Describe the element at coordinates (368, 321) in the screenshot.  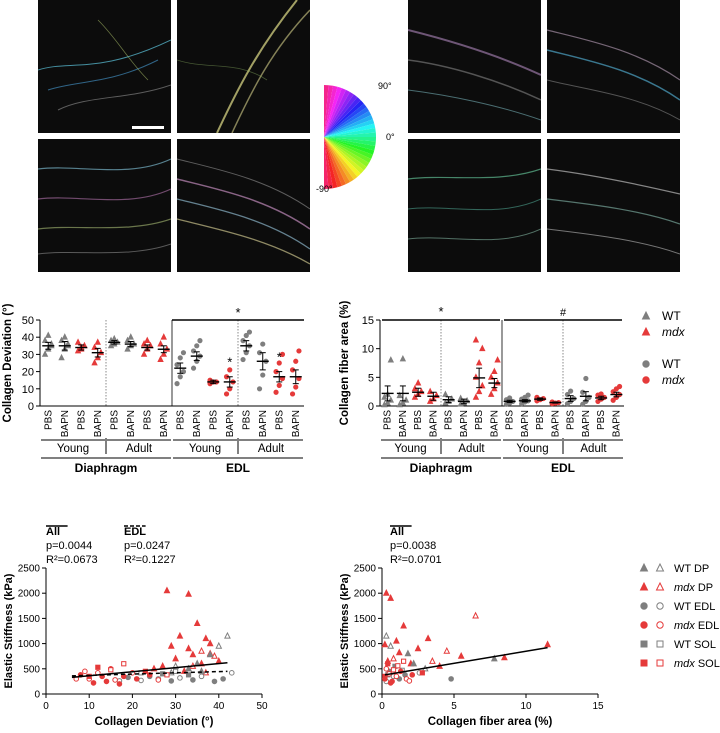
I see `y-tick-label: 15` at that location.